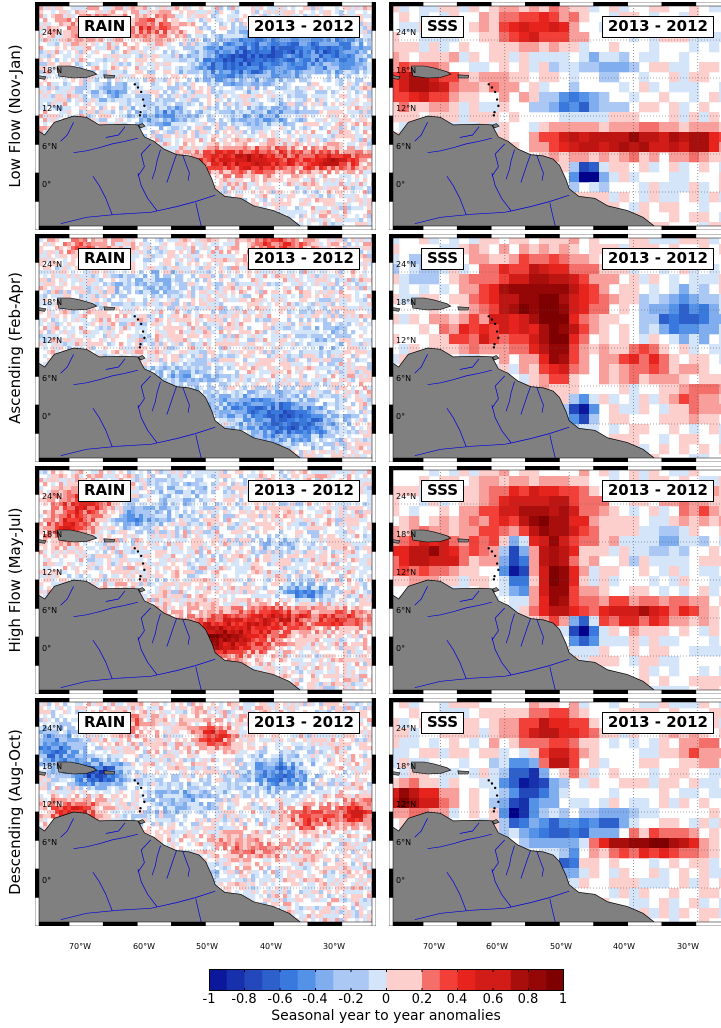 The image size is (721, 1028). I want to click on colorbar, so click(386, 980).